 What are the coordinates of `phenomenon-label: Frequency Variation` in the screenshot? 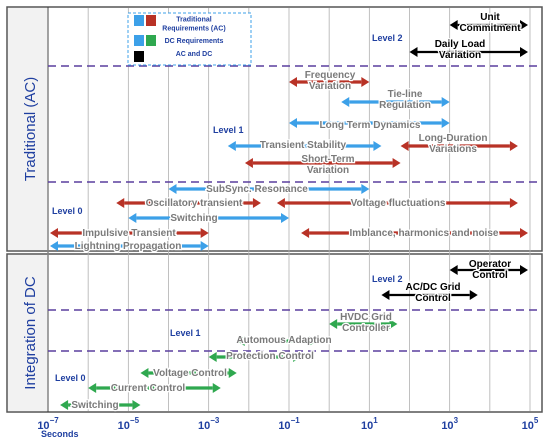 It's located at (330, 81).